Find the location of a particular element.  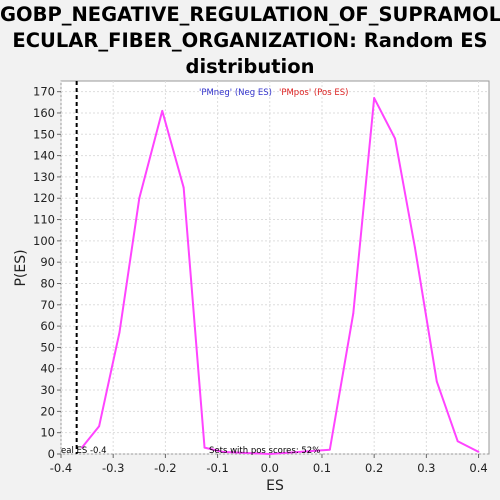

y-tick-label: 110 is located at coordinates (44, 220).